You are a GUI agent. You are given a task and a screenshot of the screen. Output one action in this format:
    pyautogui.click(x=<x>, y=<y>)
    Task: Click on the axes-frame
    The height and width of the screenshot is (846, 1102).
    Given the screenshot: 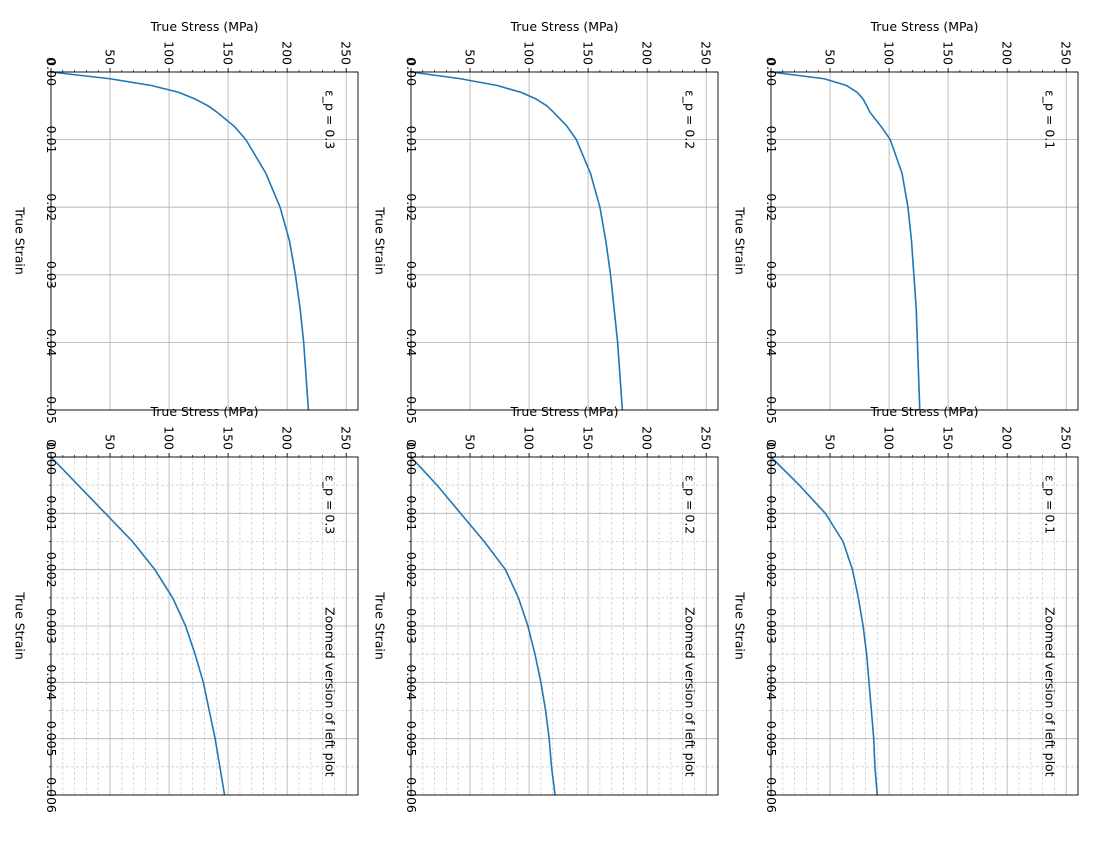 What is the action you would take?
    pyautogui.click(x=924, y=241)
    